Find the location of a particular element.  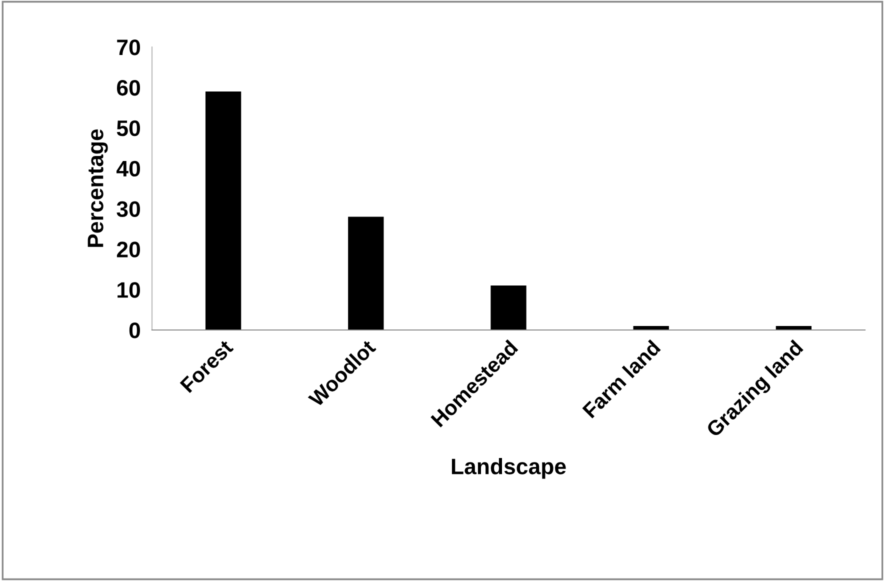

y-tick-label: 0 is located at coordinates (134, 330).